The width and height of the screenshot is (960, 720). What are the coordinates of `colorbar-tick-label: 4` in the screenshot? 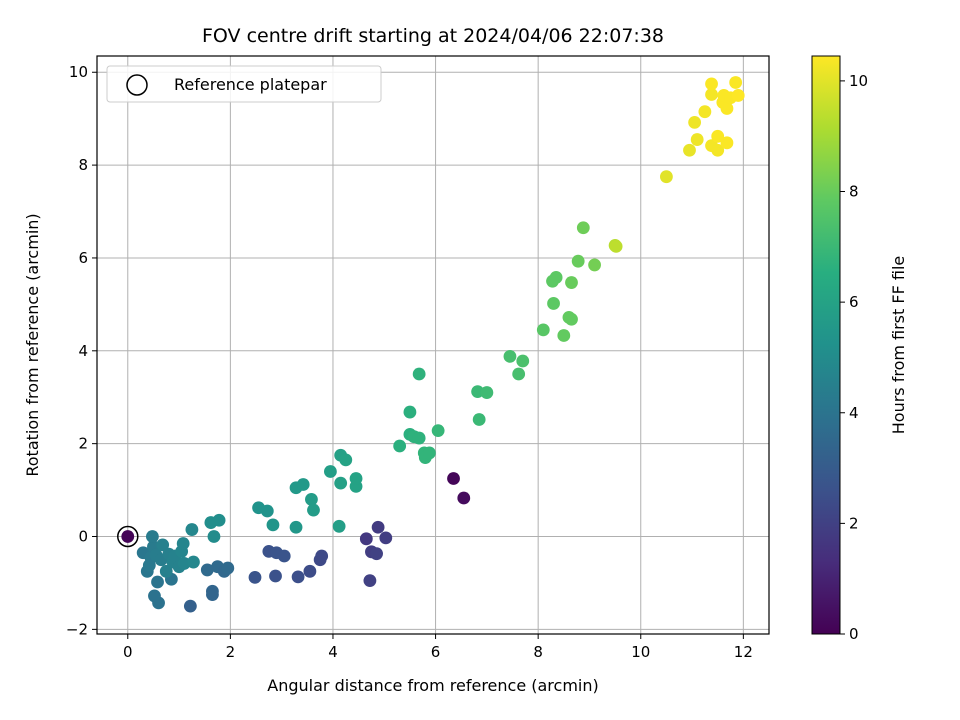 It's located at (854, 413).